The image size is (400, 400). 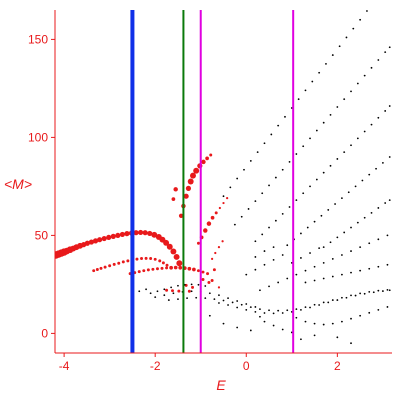 What do you see at coordinates (337, 366) in the screenshot?
I see `x-tick-label: 2` at bounding box center [337, 366].